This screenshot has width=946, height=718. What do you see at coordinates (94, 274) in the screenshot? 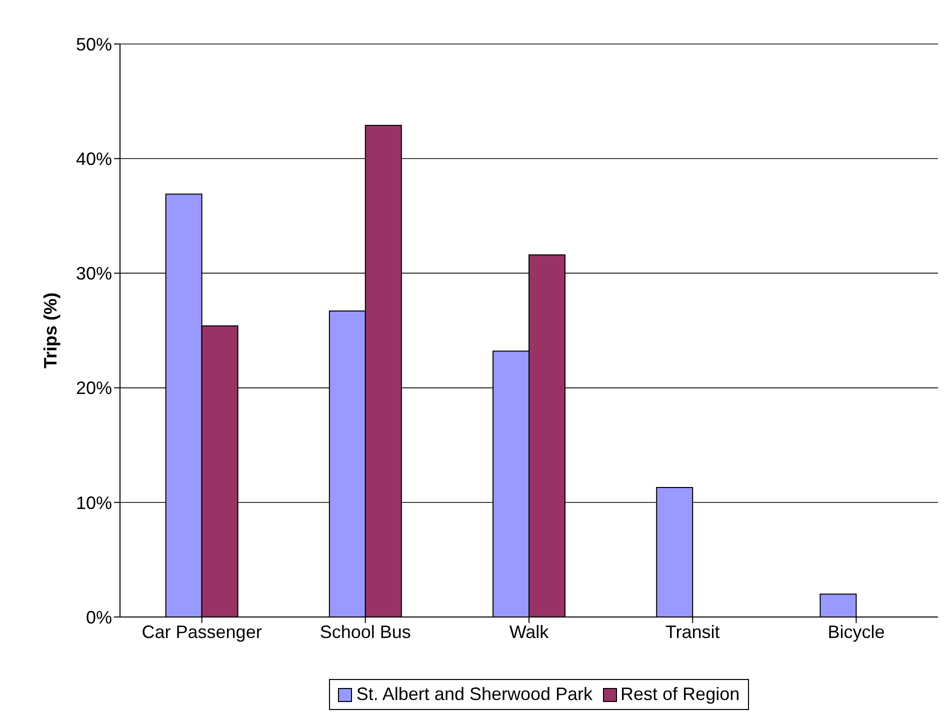
I see `y-tick-label: 30%` at bounding box center [94, 274].